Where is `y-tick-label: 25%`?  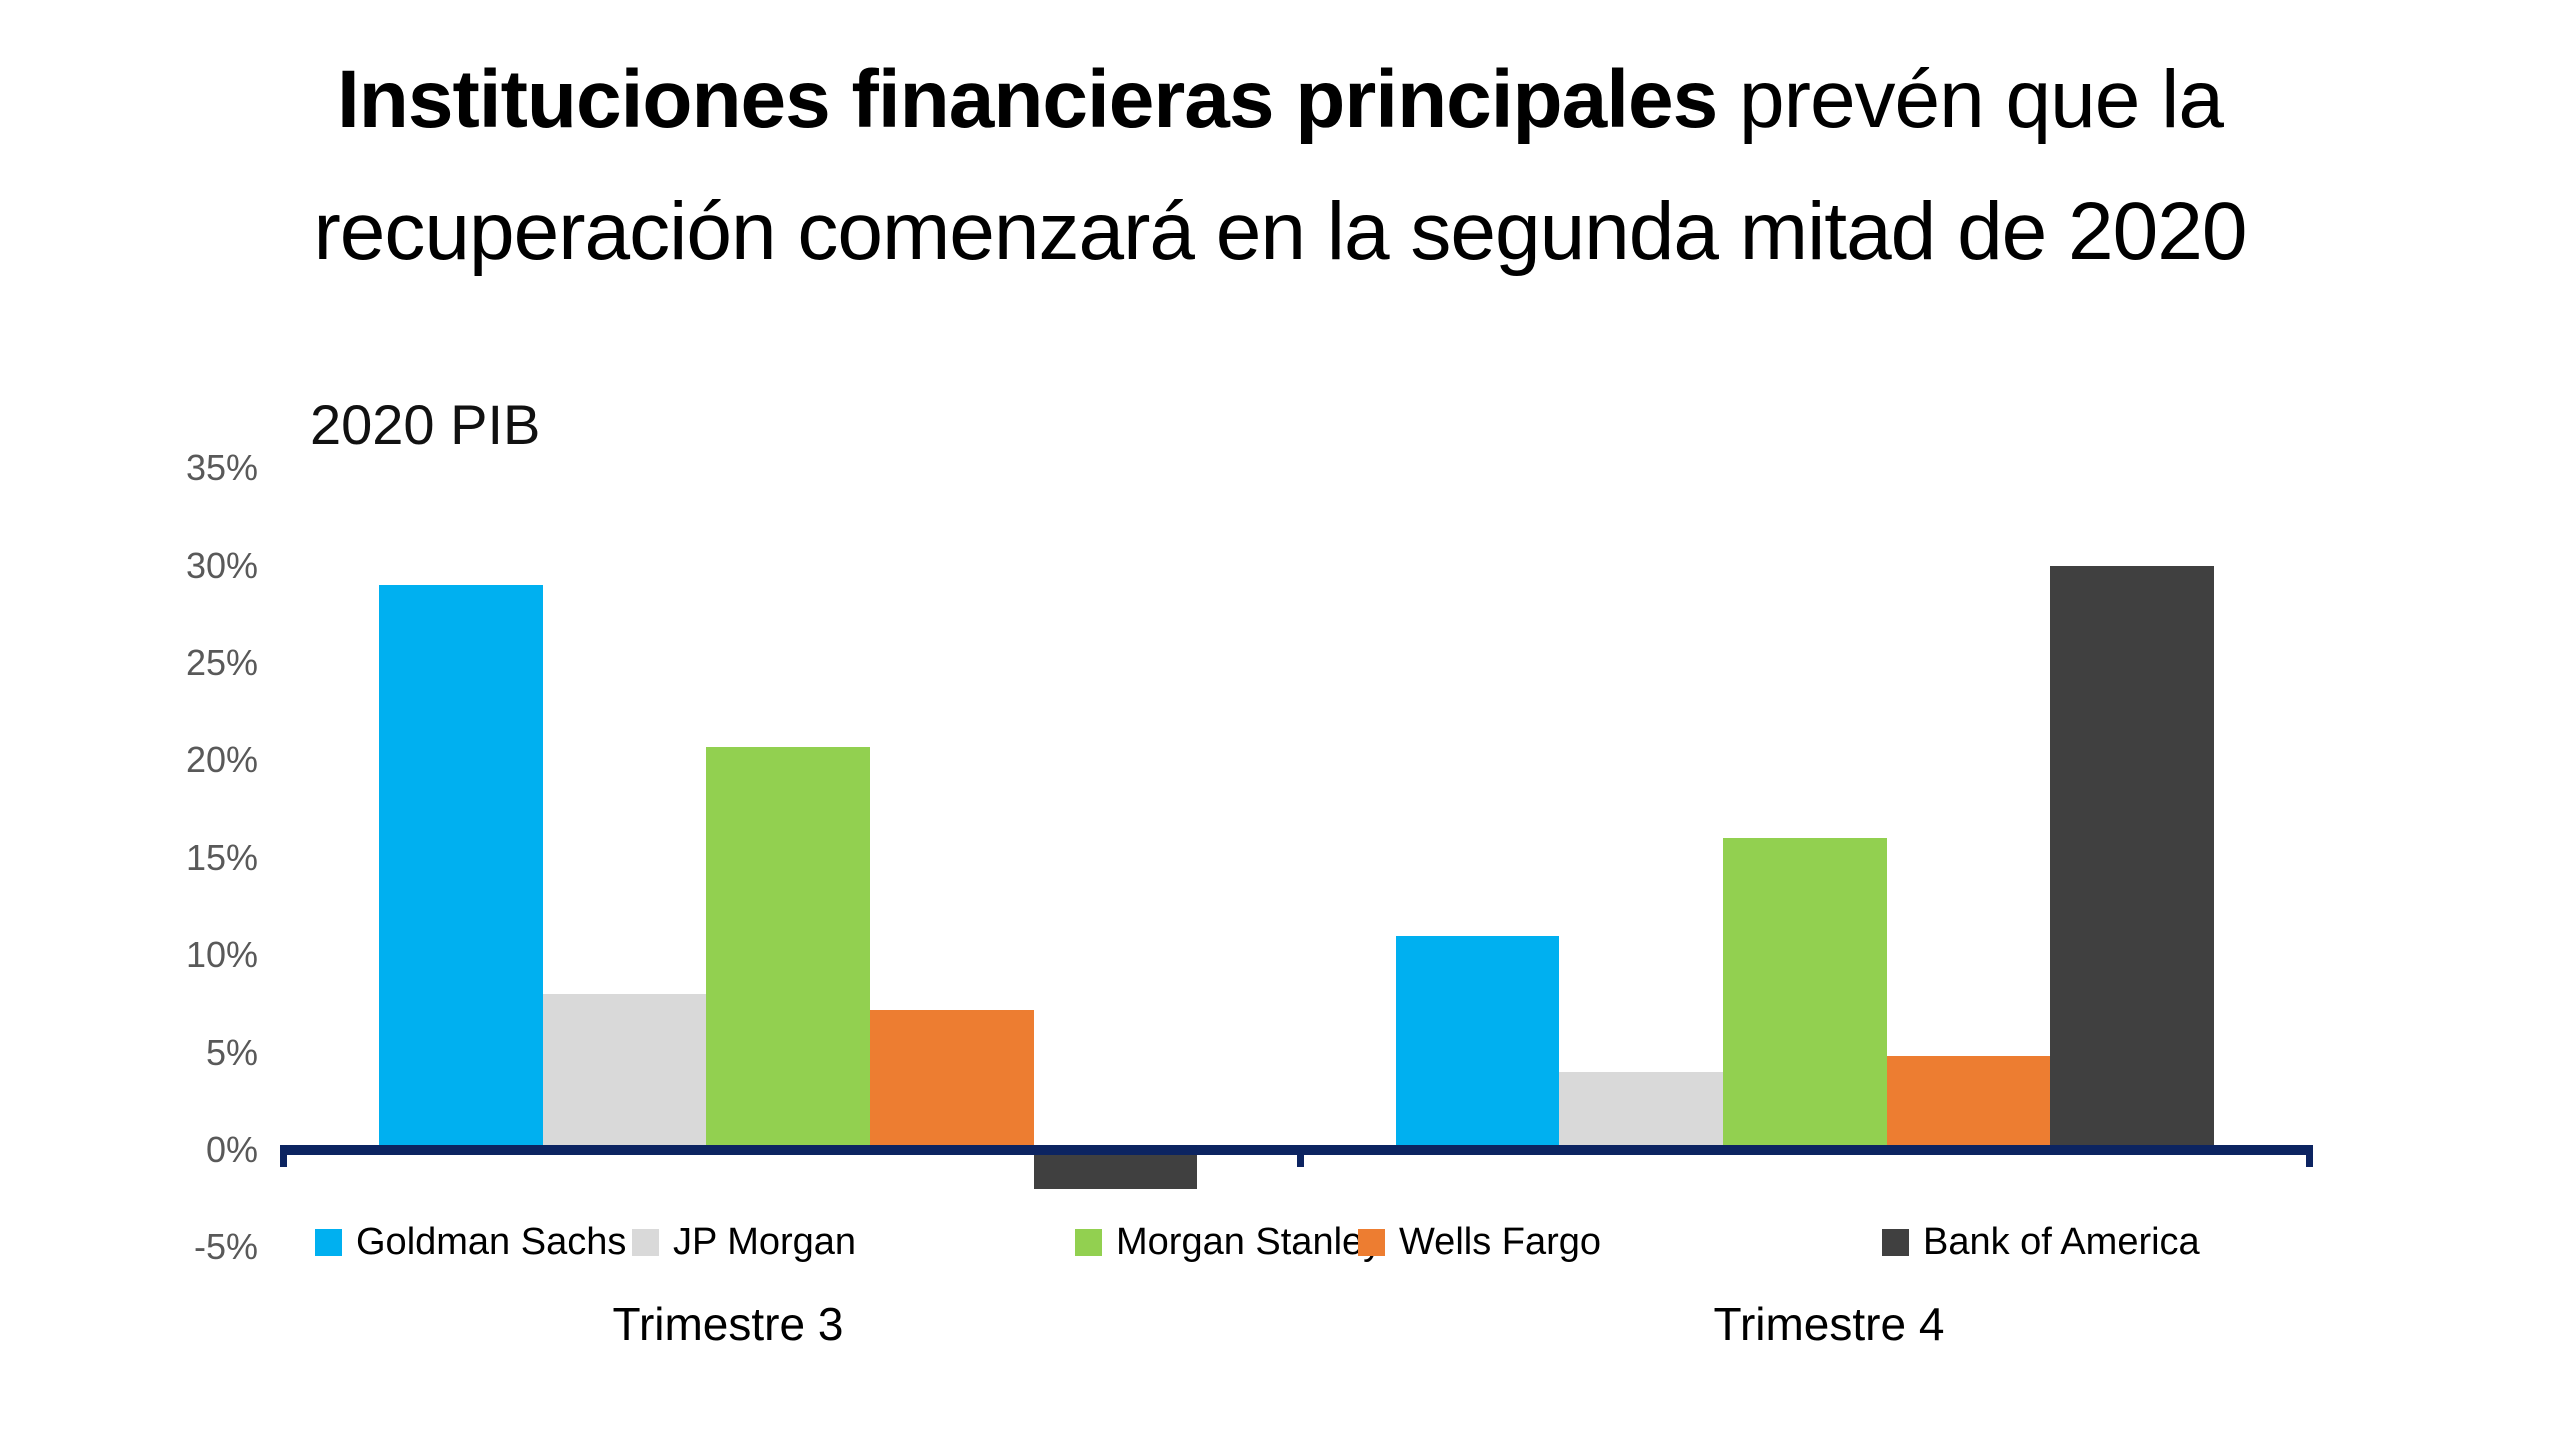
y-tick-label: 25% is located at coordinates (221, 662).